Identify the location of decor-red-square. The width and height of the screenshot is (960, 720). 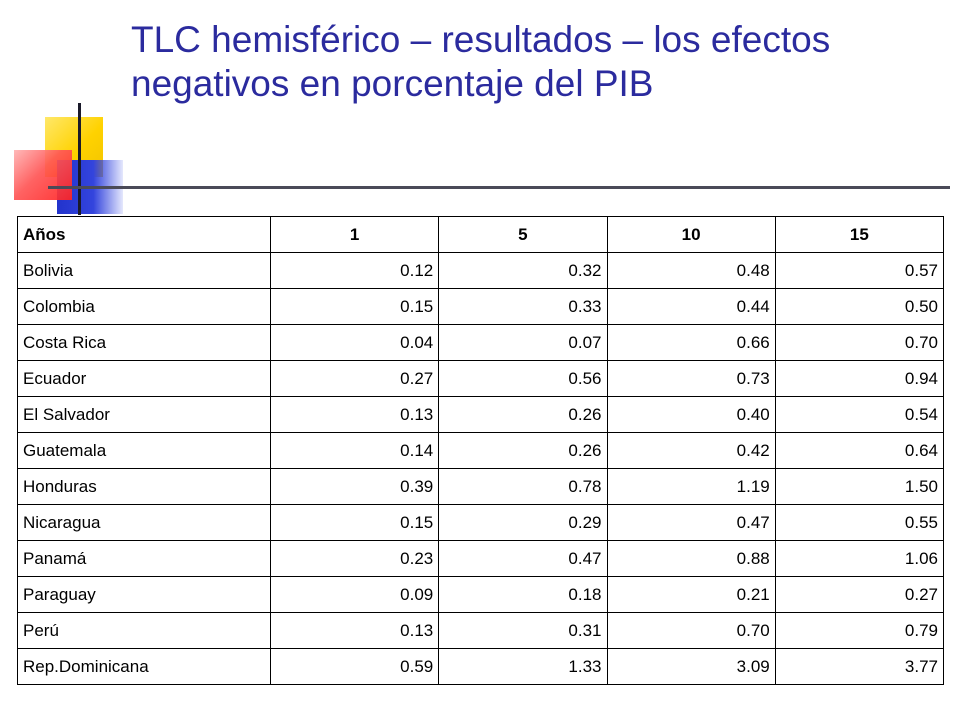
(43, 175).